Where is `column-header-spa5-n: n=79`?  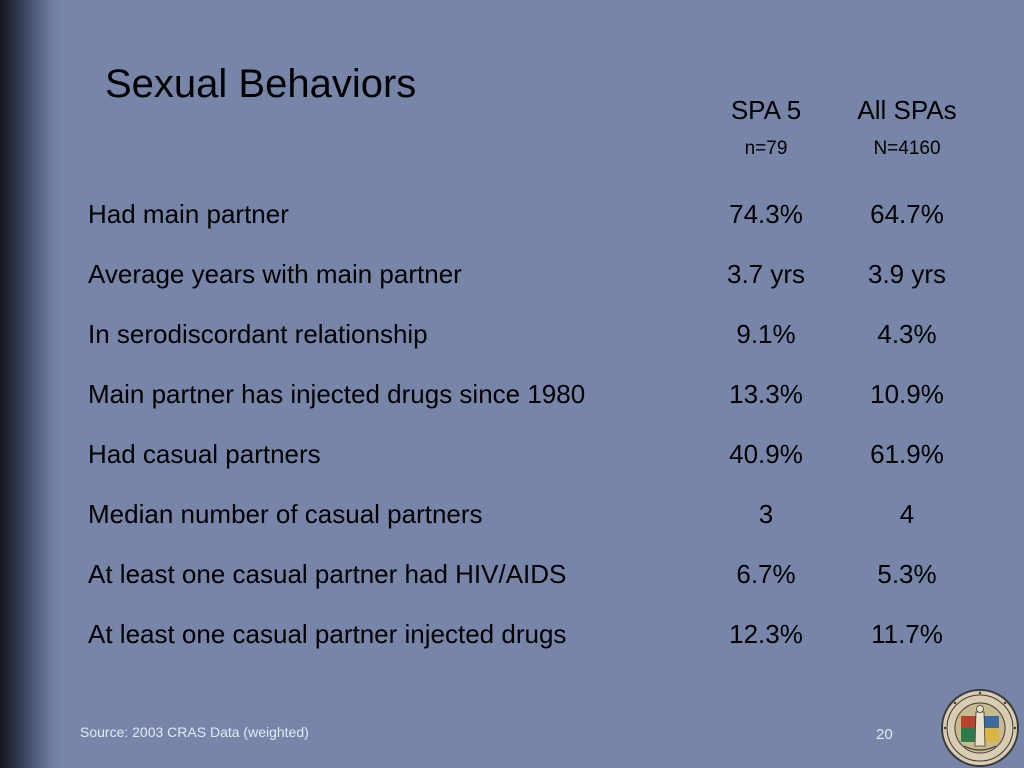 column-header-spa5-n: n=79 is located at coordinates (766, 148).